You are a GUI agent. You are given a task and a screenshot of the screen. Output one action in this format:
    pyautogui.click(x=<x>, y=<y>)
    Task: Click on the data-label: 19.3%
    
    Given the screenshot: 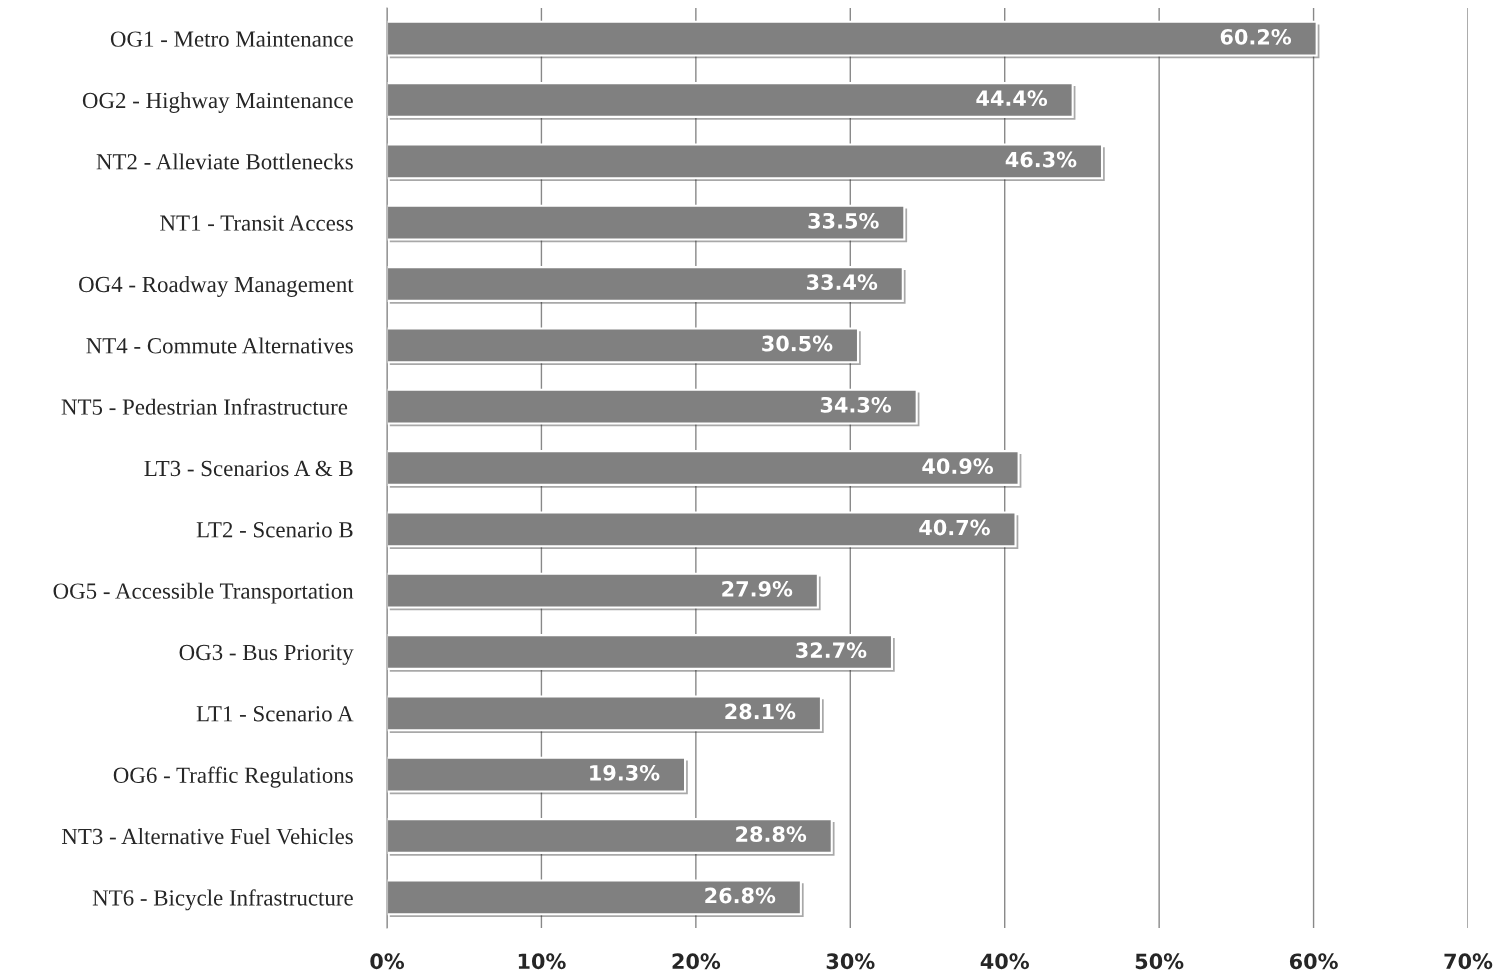 What is the action you would take?
    pyautogui.click(x=625, y=772)
    